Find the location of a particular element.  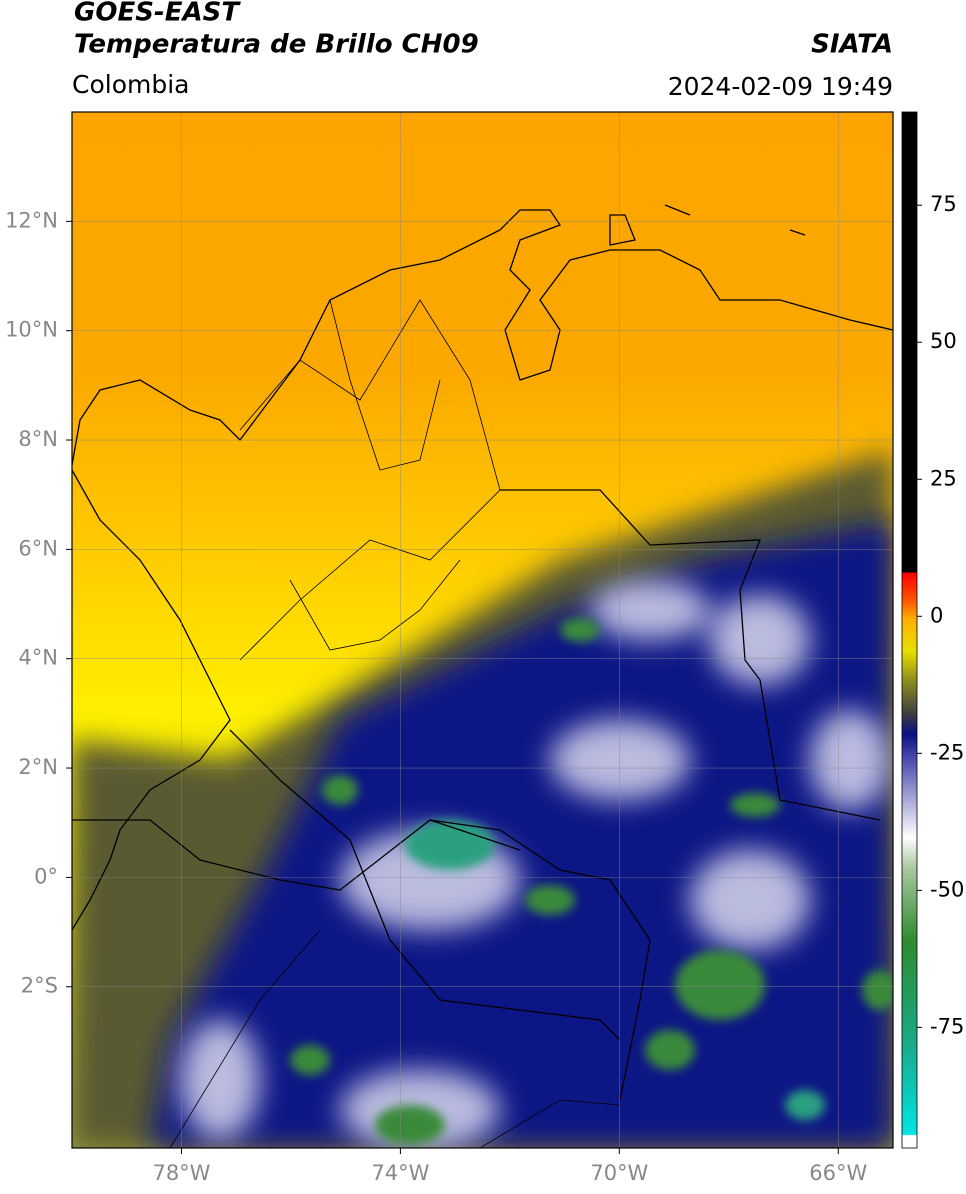

datetime: 2024-02-09 19:49 is located at coordinates (780, 86).